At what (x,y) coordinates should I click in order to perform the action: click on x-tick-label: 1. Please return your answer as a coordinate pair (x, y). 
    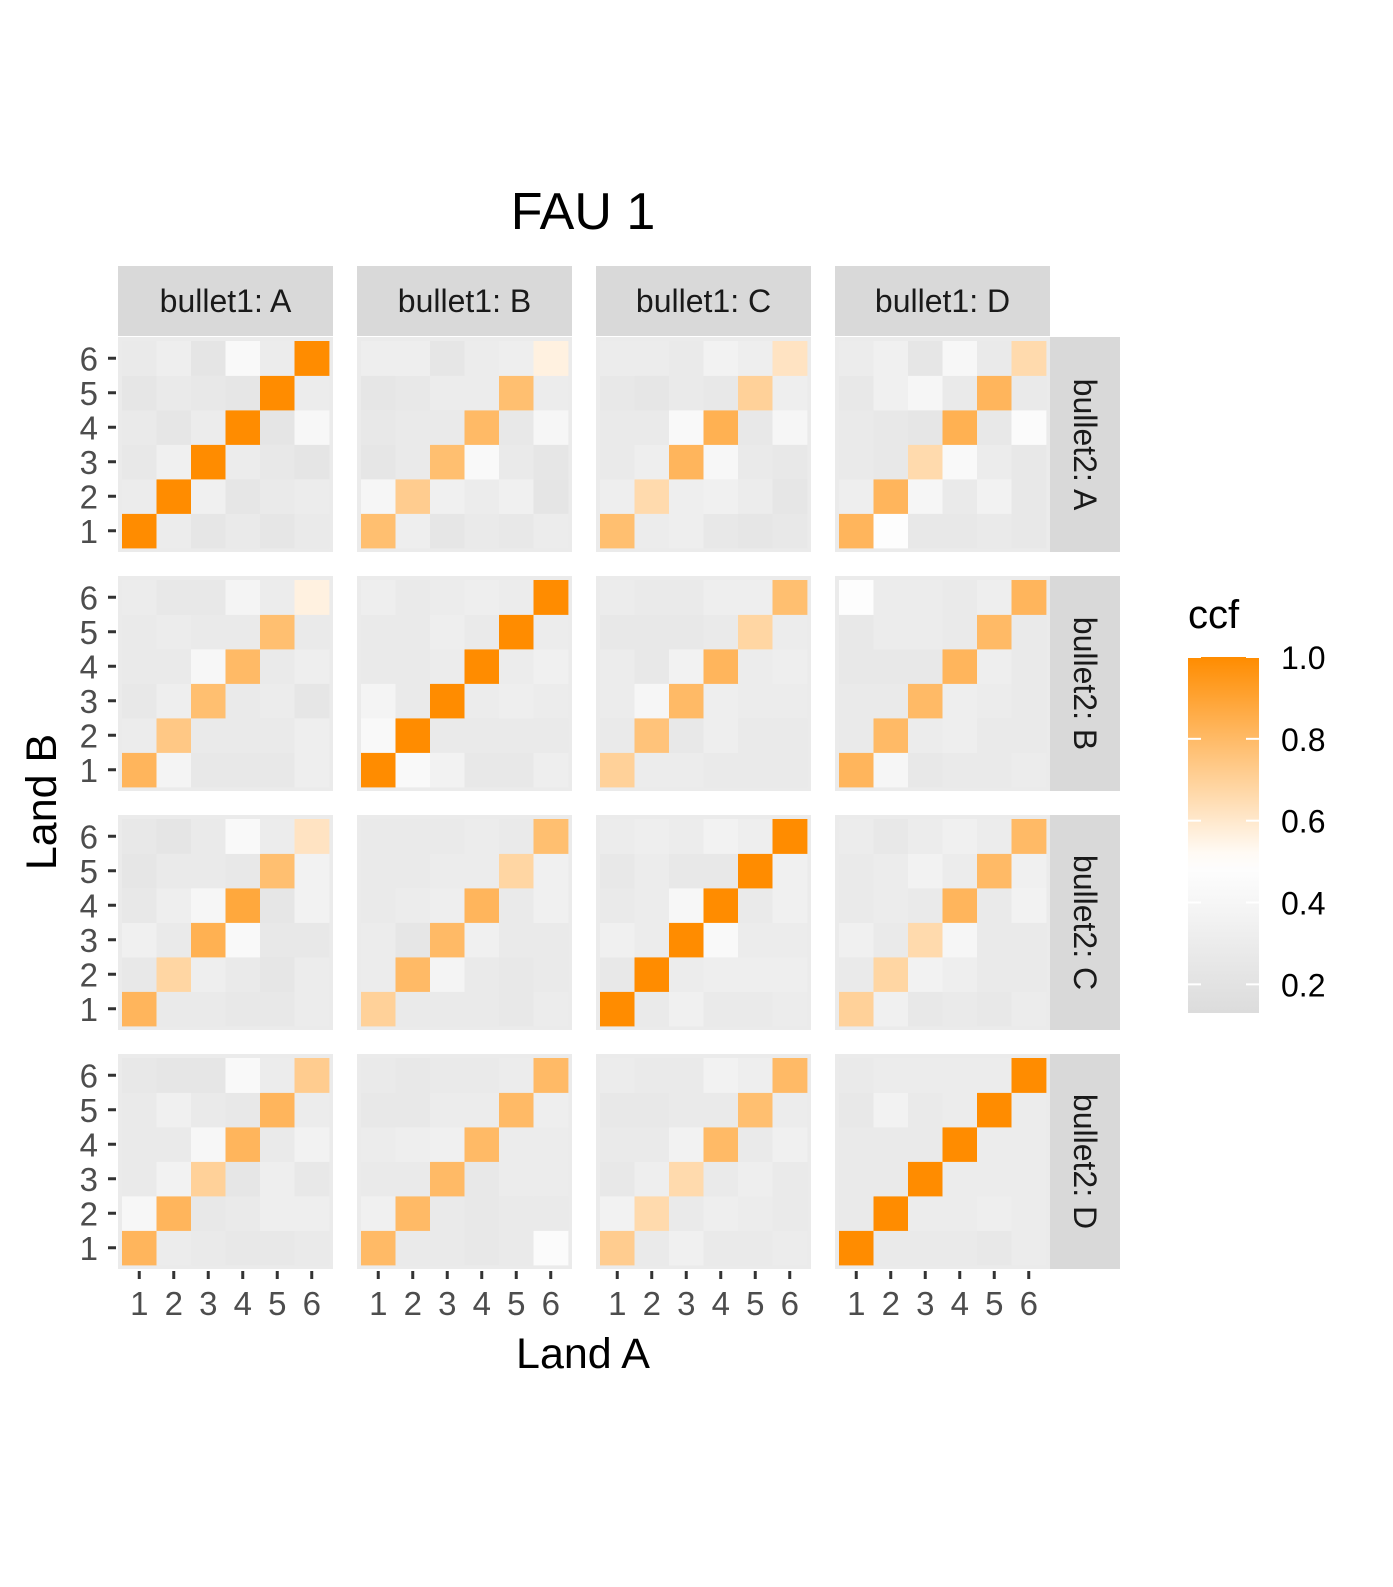
    Looking at the image, I should click on (617, 1303).